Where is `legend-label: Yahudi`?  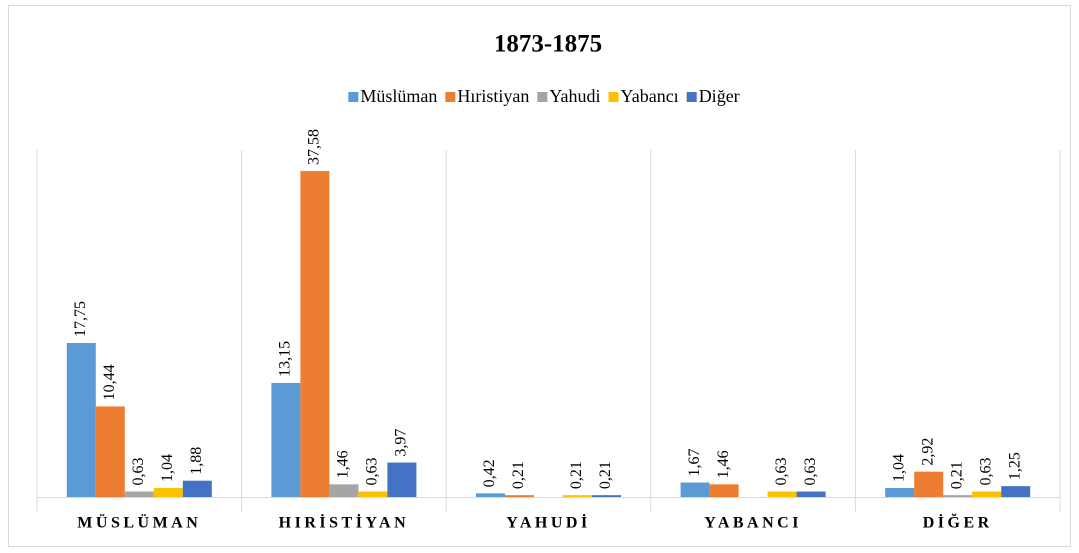
legend-label: Yahudi is located at coordinates (574, 96).